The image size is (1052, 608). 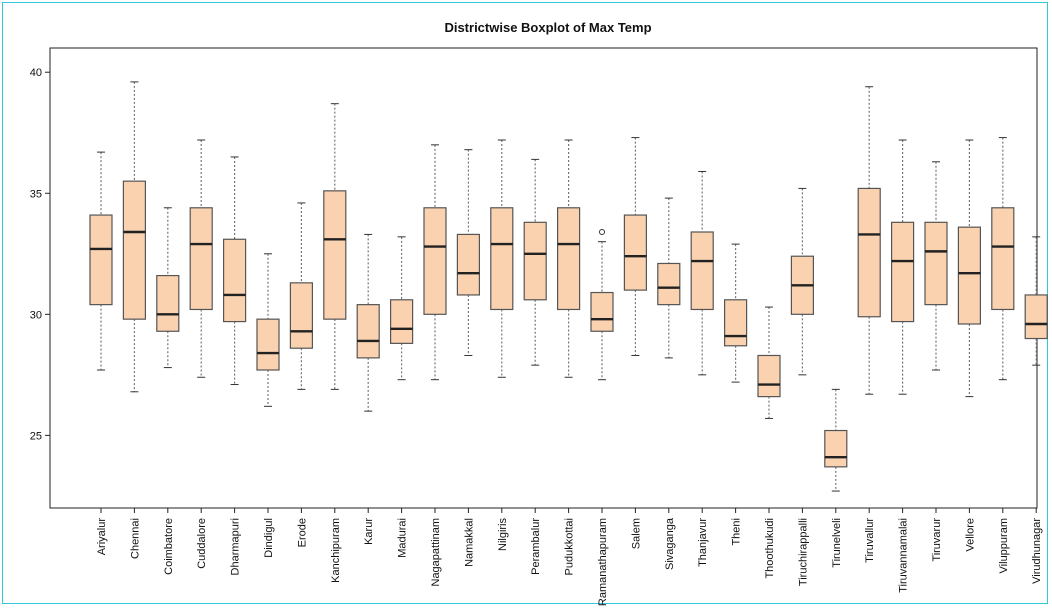 What do you see at coordinates (135, 538) in the screenshot?
I see `x-tick-label: Chennai` at bounding box center [135, 538].